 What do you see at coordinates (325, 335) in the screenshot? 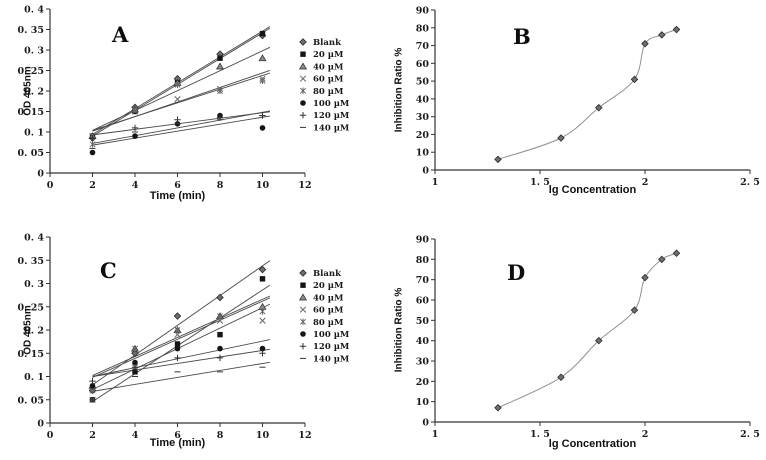
I see `legend-item: 100 µM` at bounding box center [325, 335].